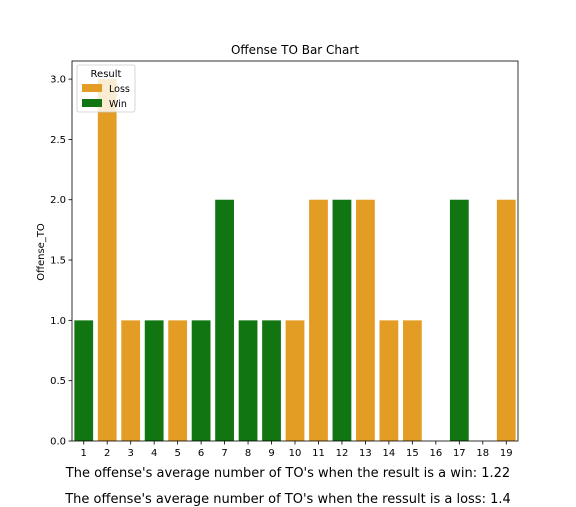  I want to click on legend: Result Loss Win, so click(106, 88).